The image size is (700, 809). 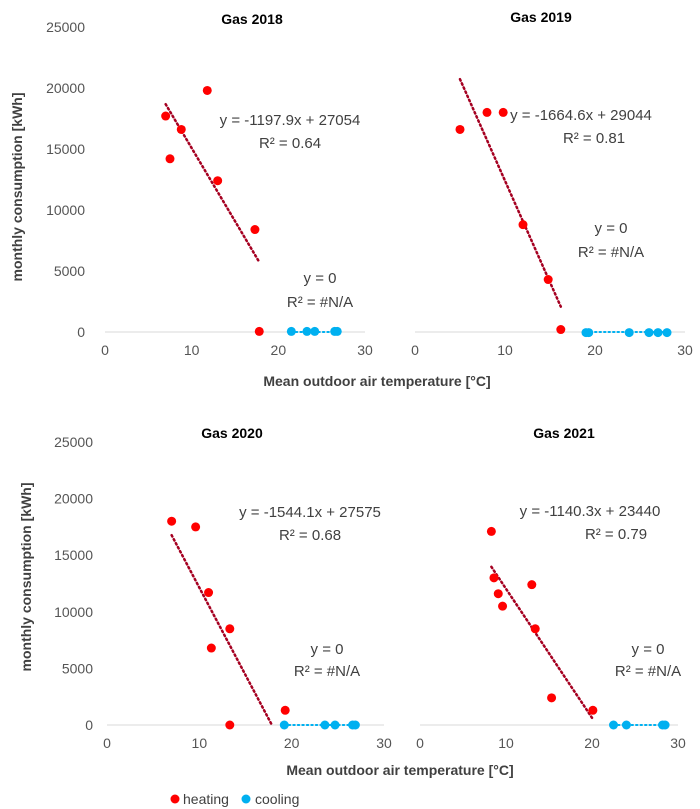 What do you see at coordinates (590, 511) in the screenshot?
I see `heating-equation: y = -1140.3x + 23440` at bounding box center [590, 511].